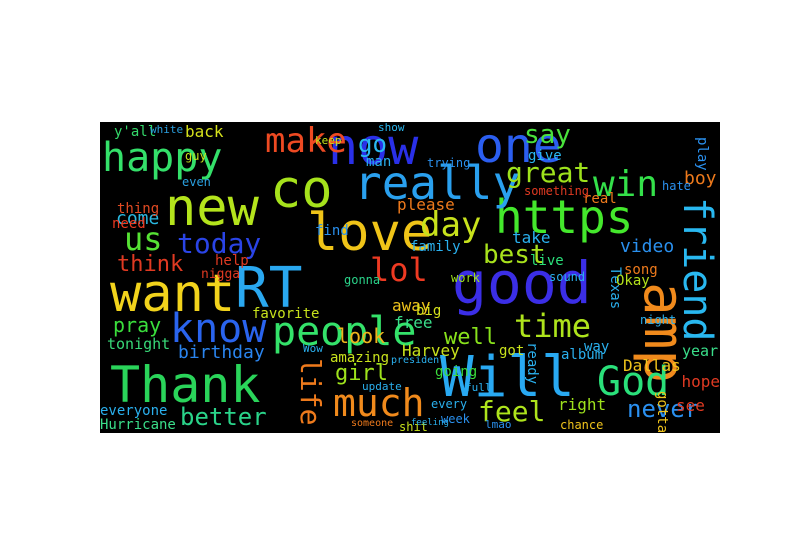 The image size is (800, 550). Describe the element at coordinates (478, 387) in the screenshot. I see `word-full: full` at that location.